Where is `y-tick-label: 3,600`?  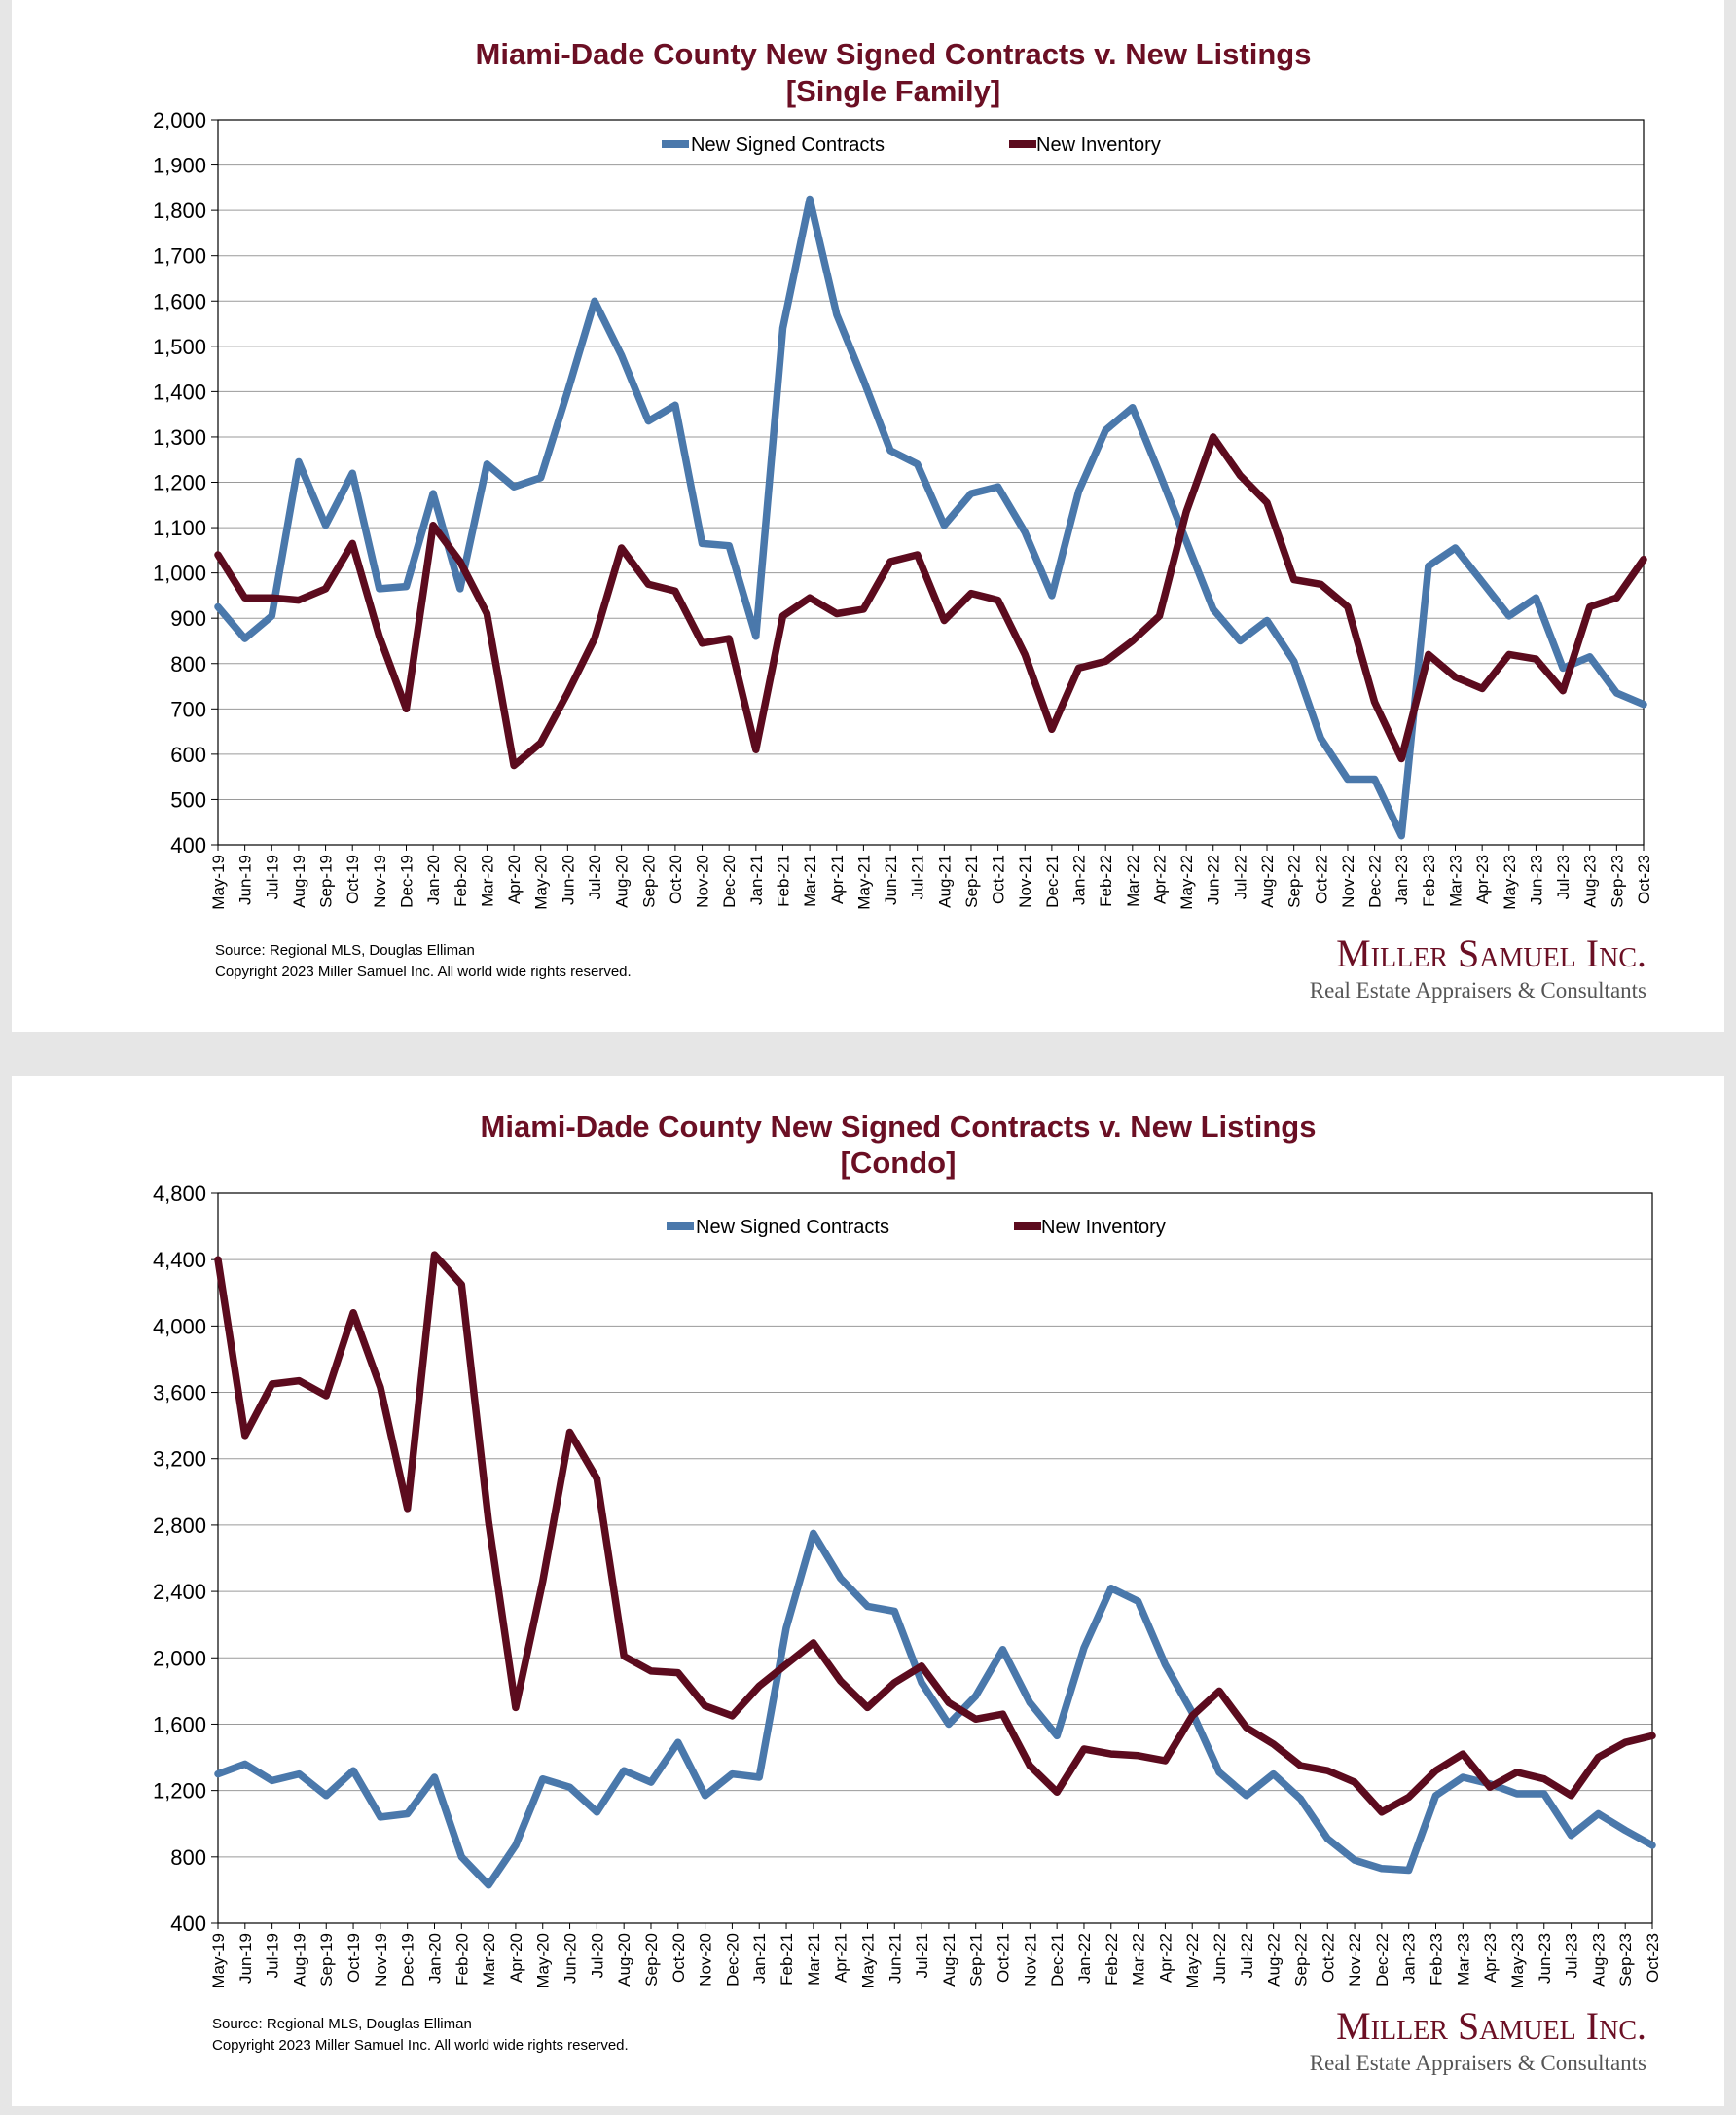 y-tick-label: 3,600 is located at coordinates (180, 1393).